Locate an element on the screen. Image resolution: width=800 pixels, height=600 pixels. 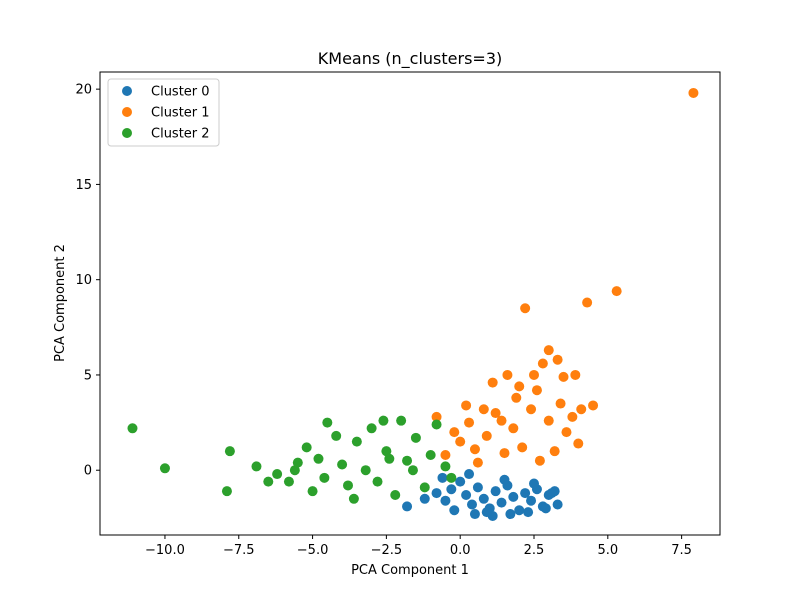
y-tick-label: 20 is located at coordinates (83, 90).